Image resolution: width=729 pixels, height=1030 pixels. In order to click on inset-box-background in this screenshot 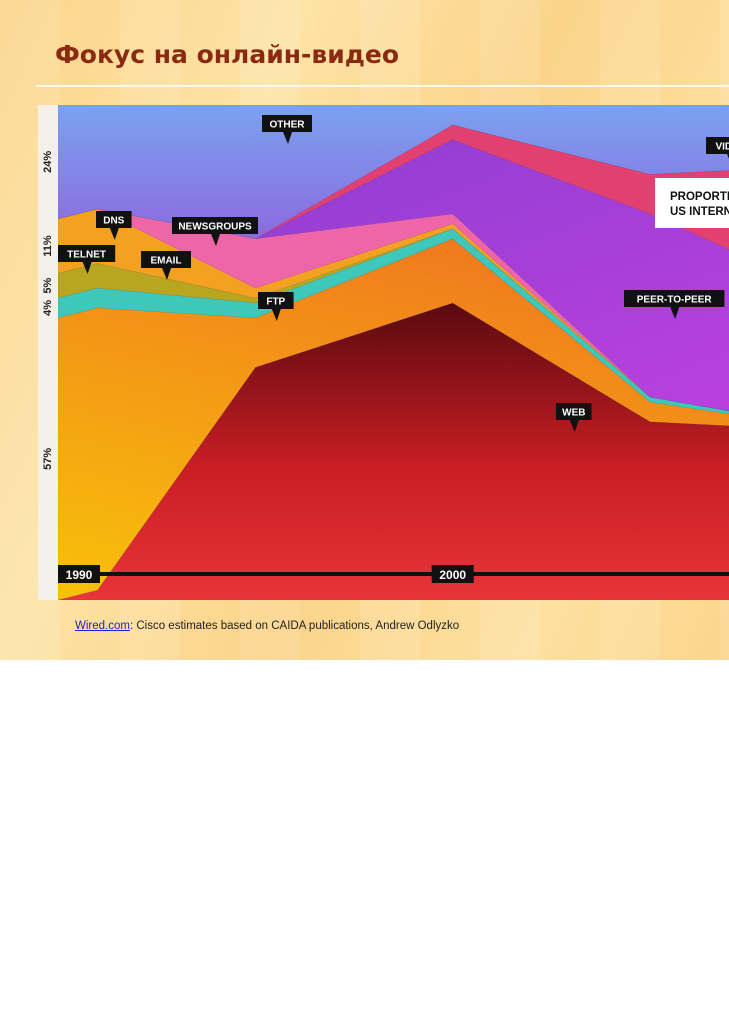, I will do `click(692, 203)`.